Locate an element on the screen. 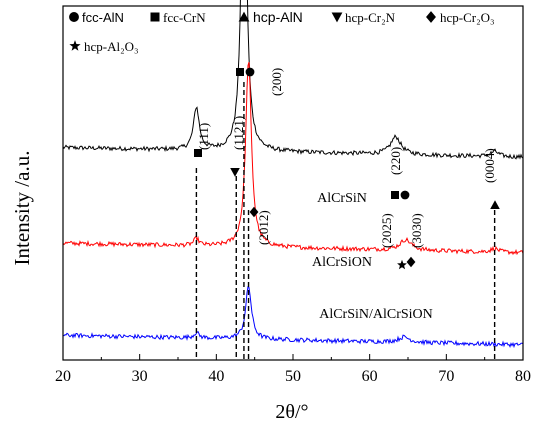  legend-label: hcp-AlN is located at coordinates (278, 17).